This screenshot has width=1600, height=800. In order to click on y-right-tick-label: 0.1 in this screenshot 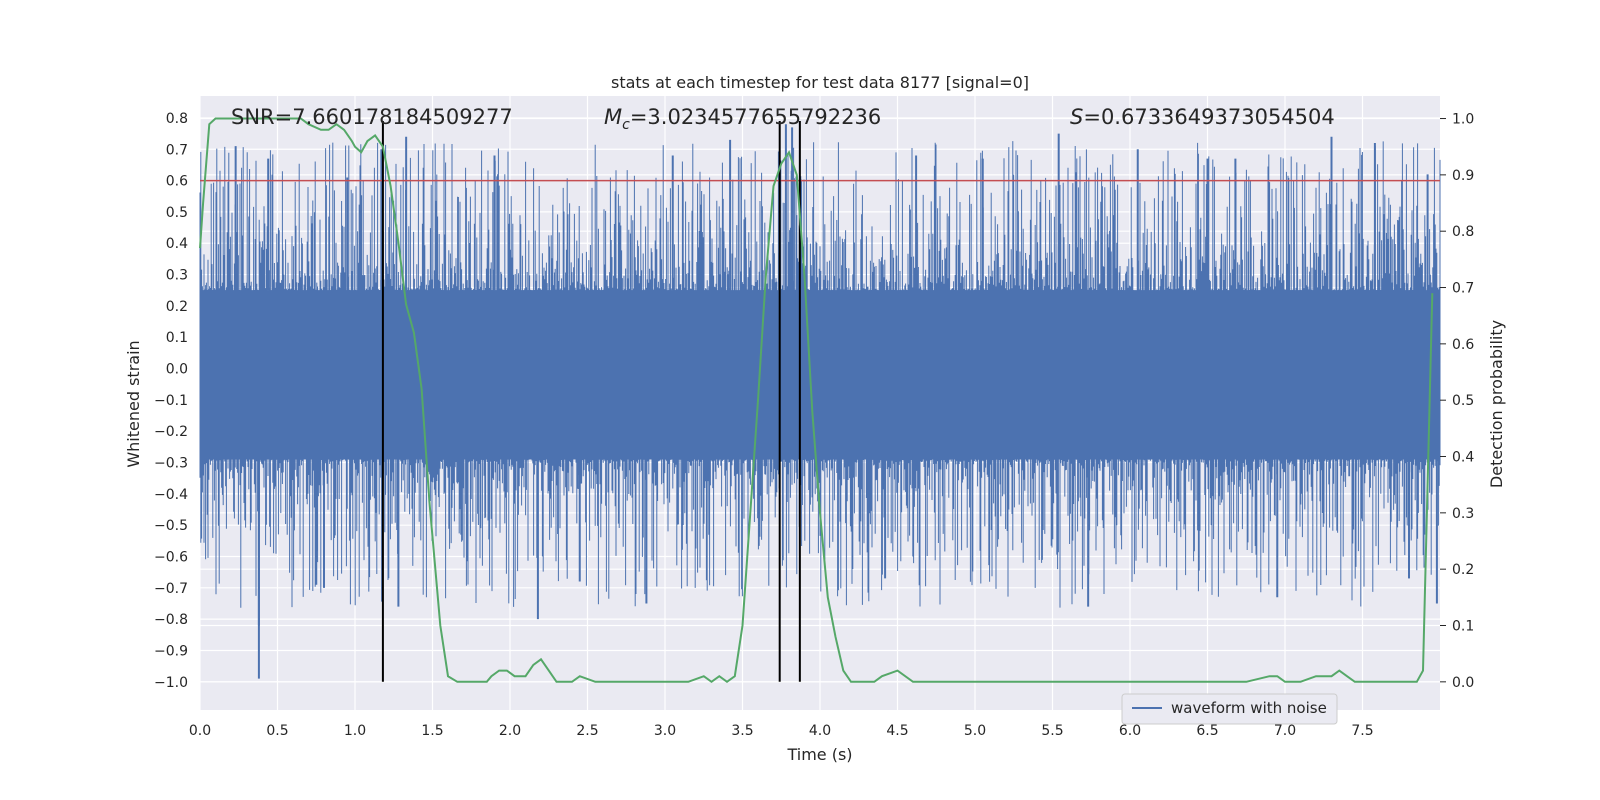, I will do `click(1463, 627)`.